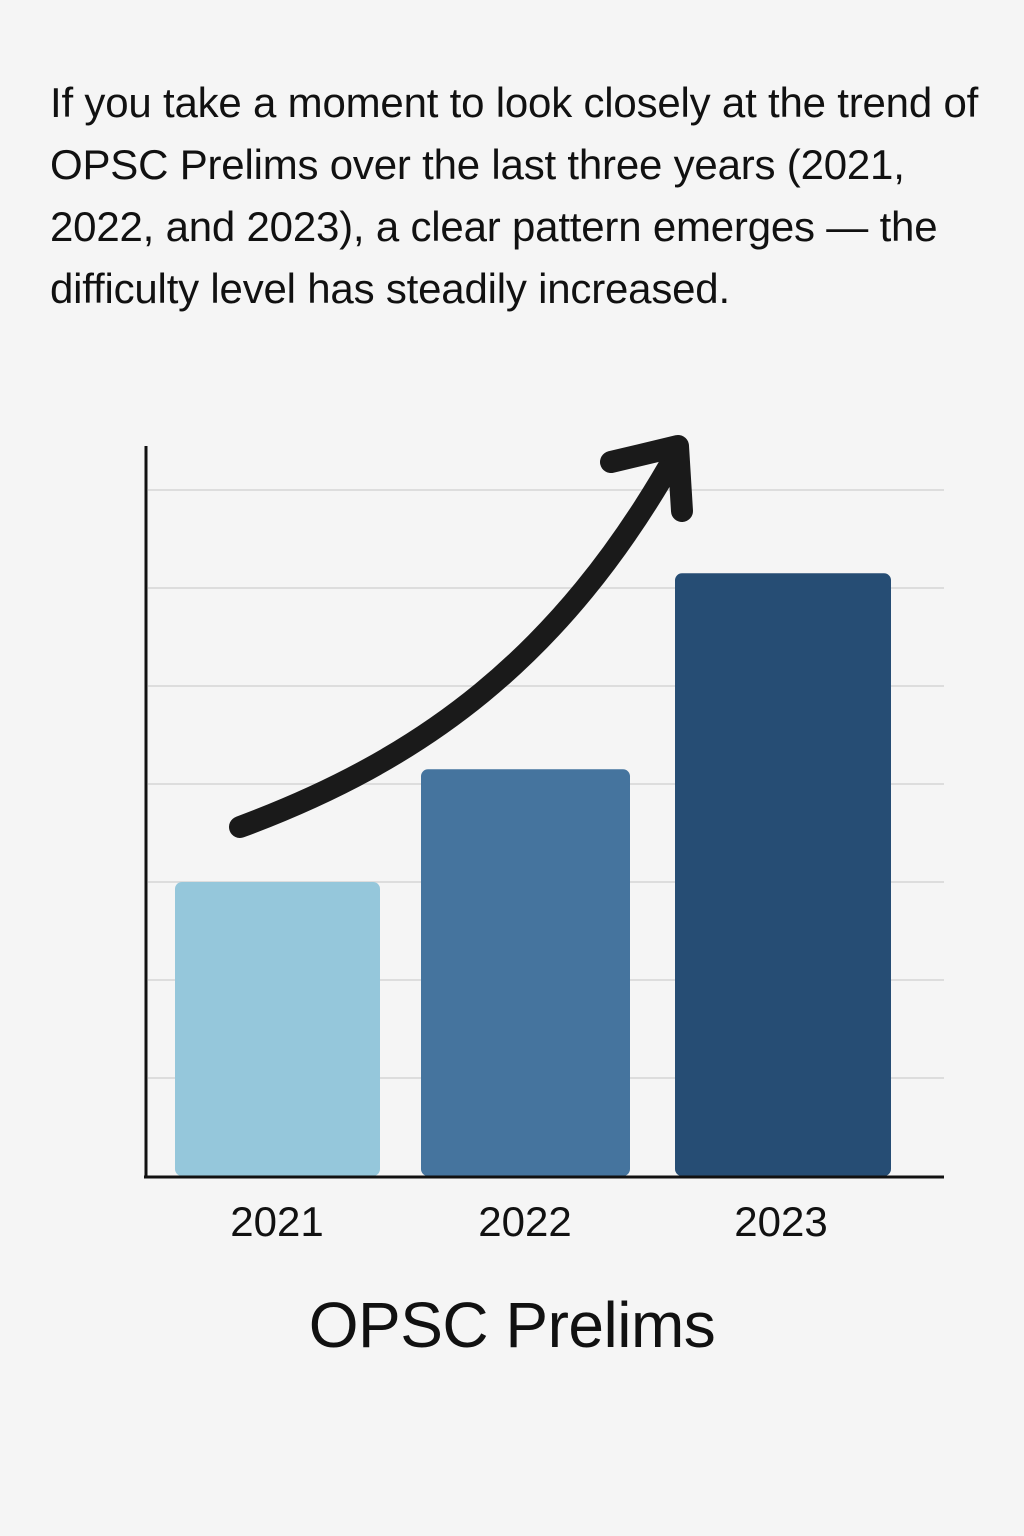  What do you see at coordinates (780, 1221) in the screenshot?
I see `x-tick-label: 2023` at bounding box center [780, 1221].